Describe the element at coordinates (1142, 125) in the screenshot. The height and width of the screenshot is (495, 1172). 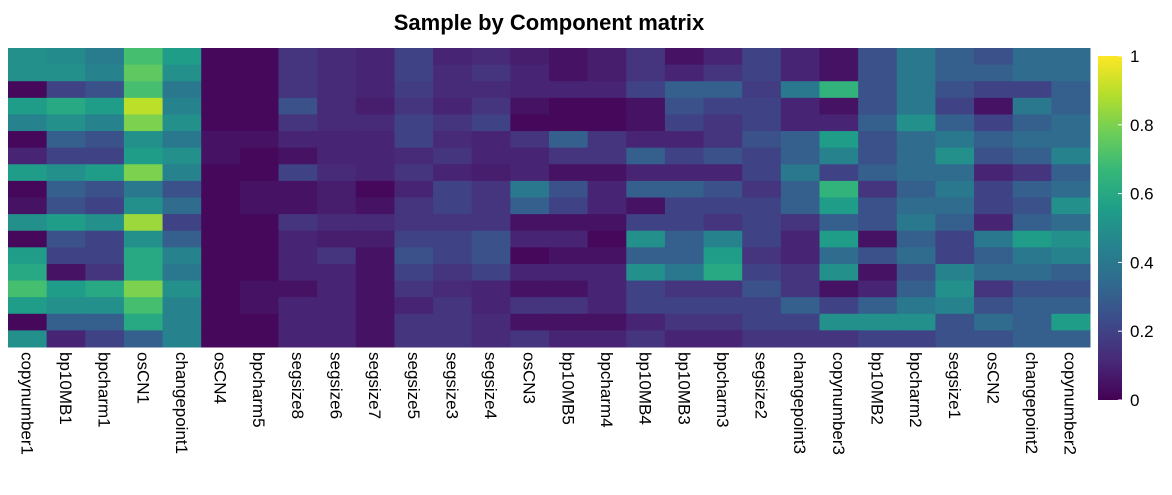
I see `colorbar-tick-label: 0.8` at that location.